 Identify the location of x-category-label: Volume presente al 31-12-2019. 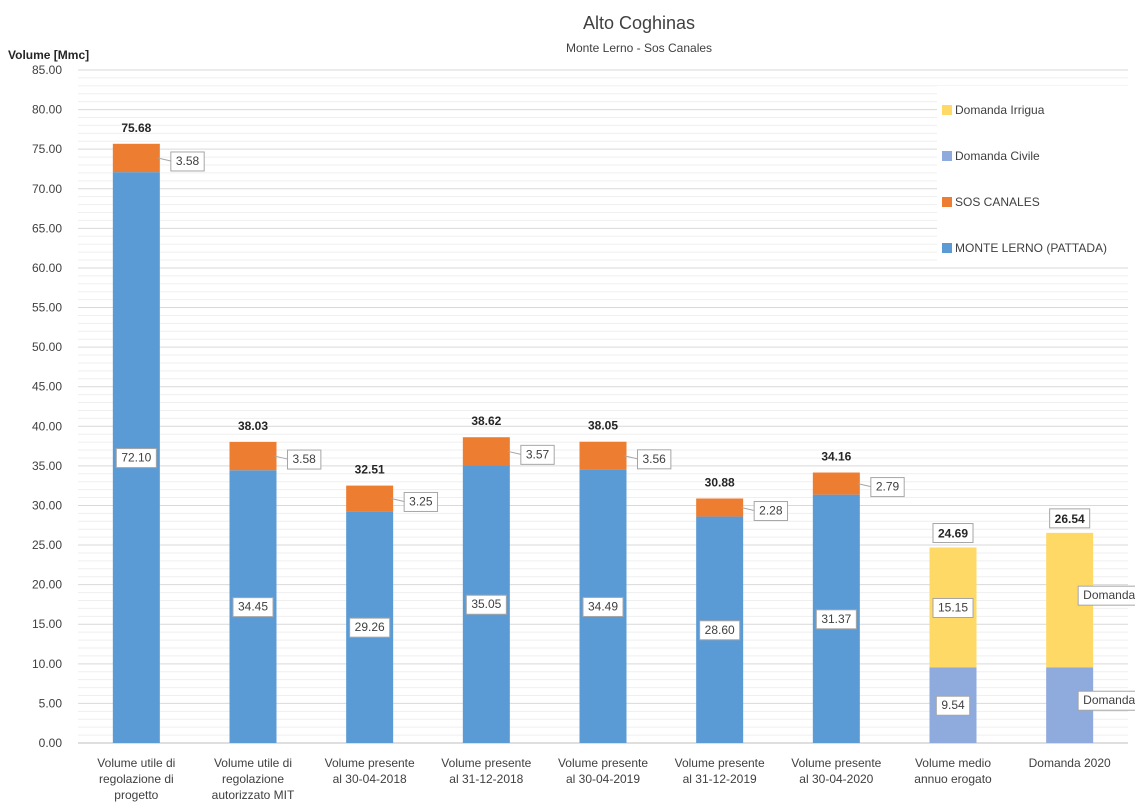
(720, 771).